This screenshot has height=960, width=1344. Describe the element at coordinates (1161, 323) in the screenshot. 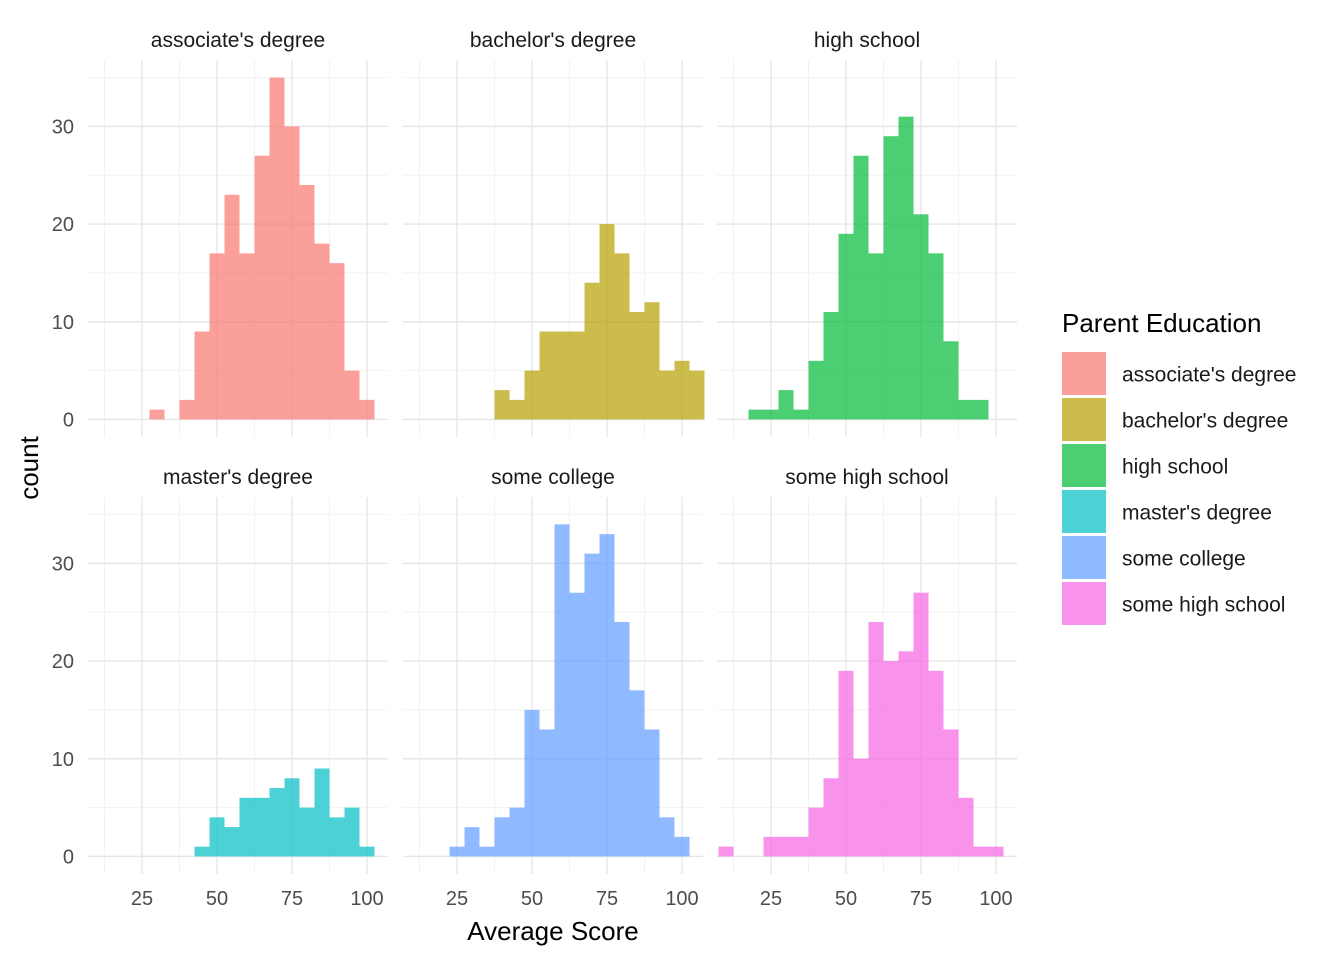

I see `legend-title: Parent Education` at that location.